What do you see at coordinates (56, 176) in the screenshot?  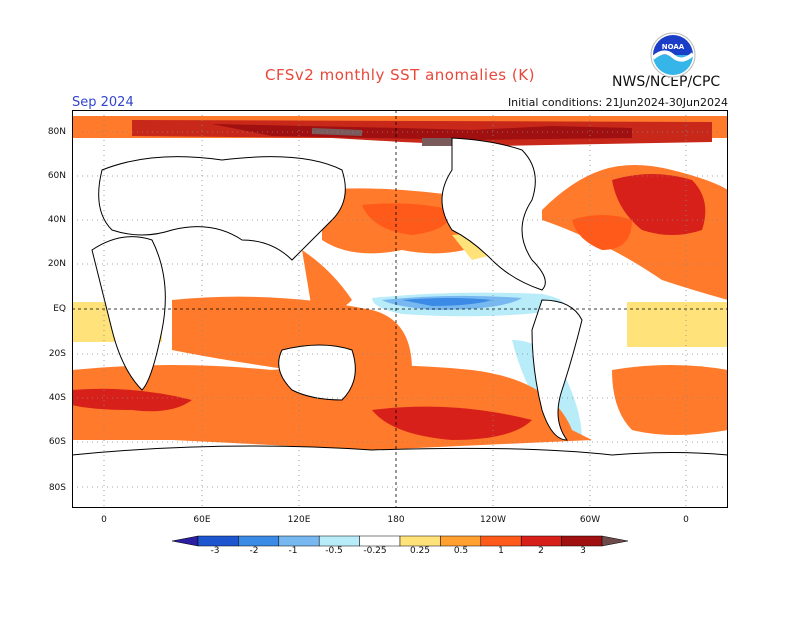 I see `lat-label: 60N` at bounding box center [56, 176].